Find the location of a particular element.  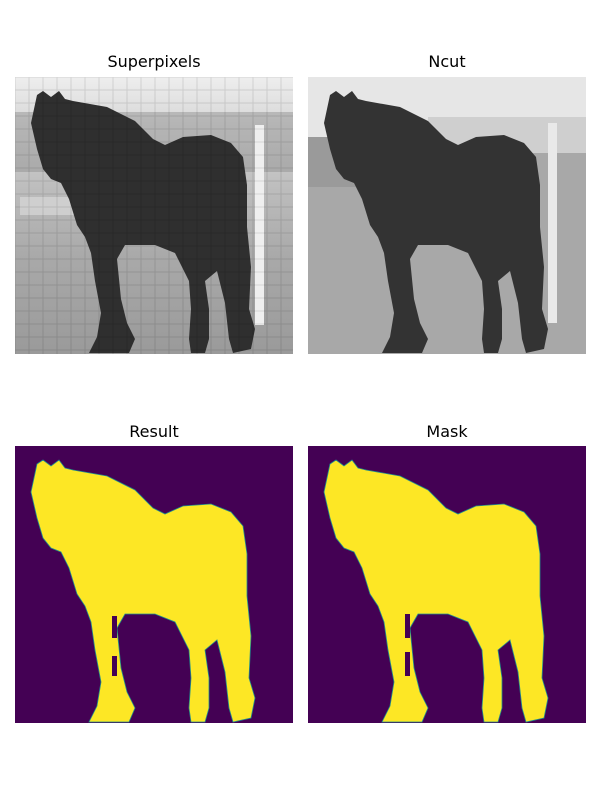

result-horse is located at coordinates (143, 591).